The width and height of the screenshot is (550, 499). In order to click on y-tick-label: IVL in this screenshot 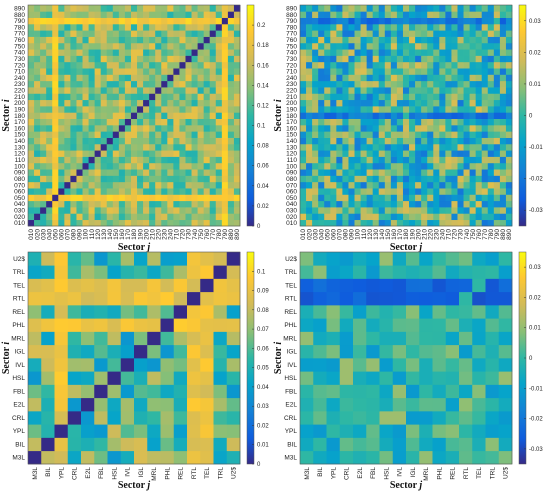, I will do `click(292, 365)`.